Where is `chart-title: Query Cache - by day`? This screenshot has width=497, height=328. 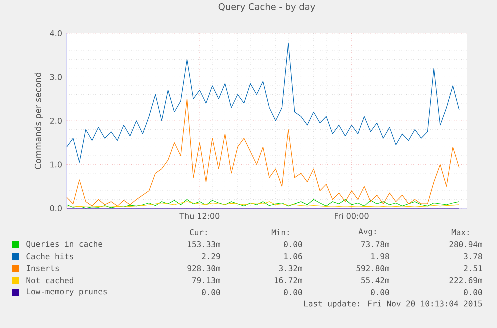
chart-title: Query Cache - by day is located at coordinates (267, 7).